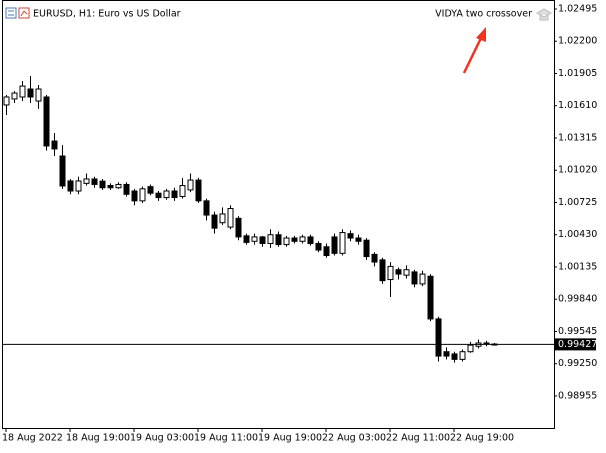 This screenshot has height=453, width=606. Describe the element at coordinates (577, 299) in the screenshot. I see `y-tick-label: 0.99840` at that location.